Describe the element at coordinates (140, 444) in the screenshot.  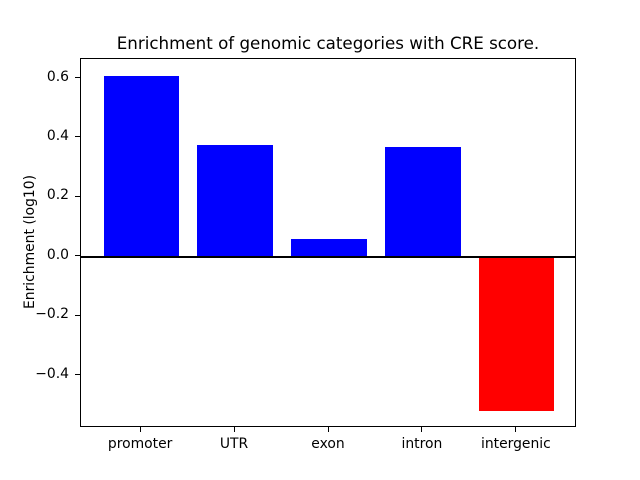
I see `x-tick-label-promoter: promoter` at that location.